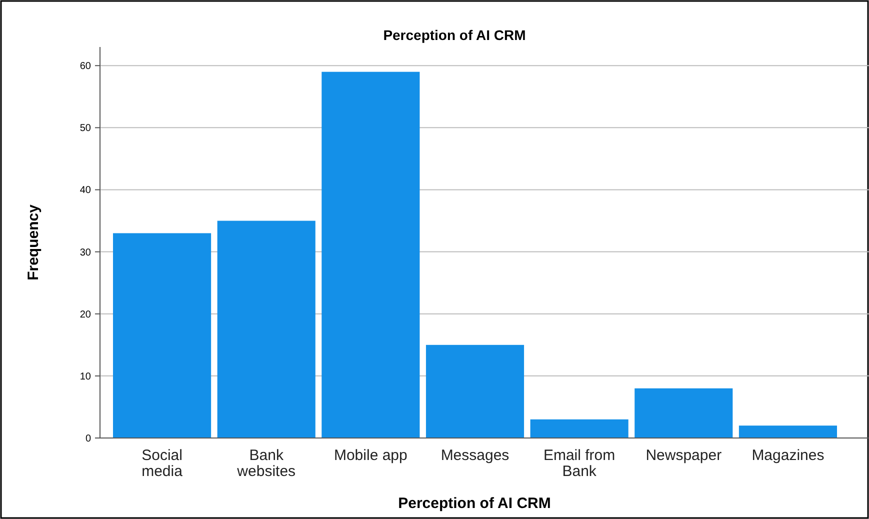  What do you see at coordinates (474, 503) in the screenshot?
I see `x-axis-title: Perception of AI CRM` at bounding box center [474, 503].